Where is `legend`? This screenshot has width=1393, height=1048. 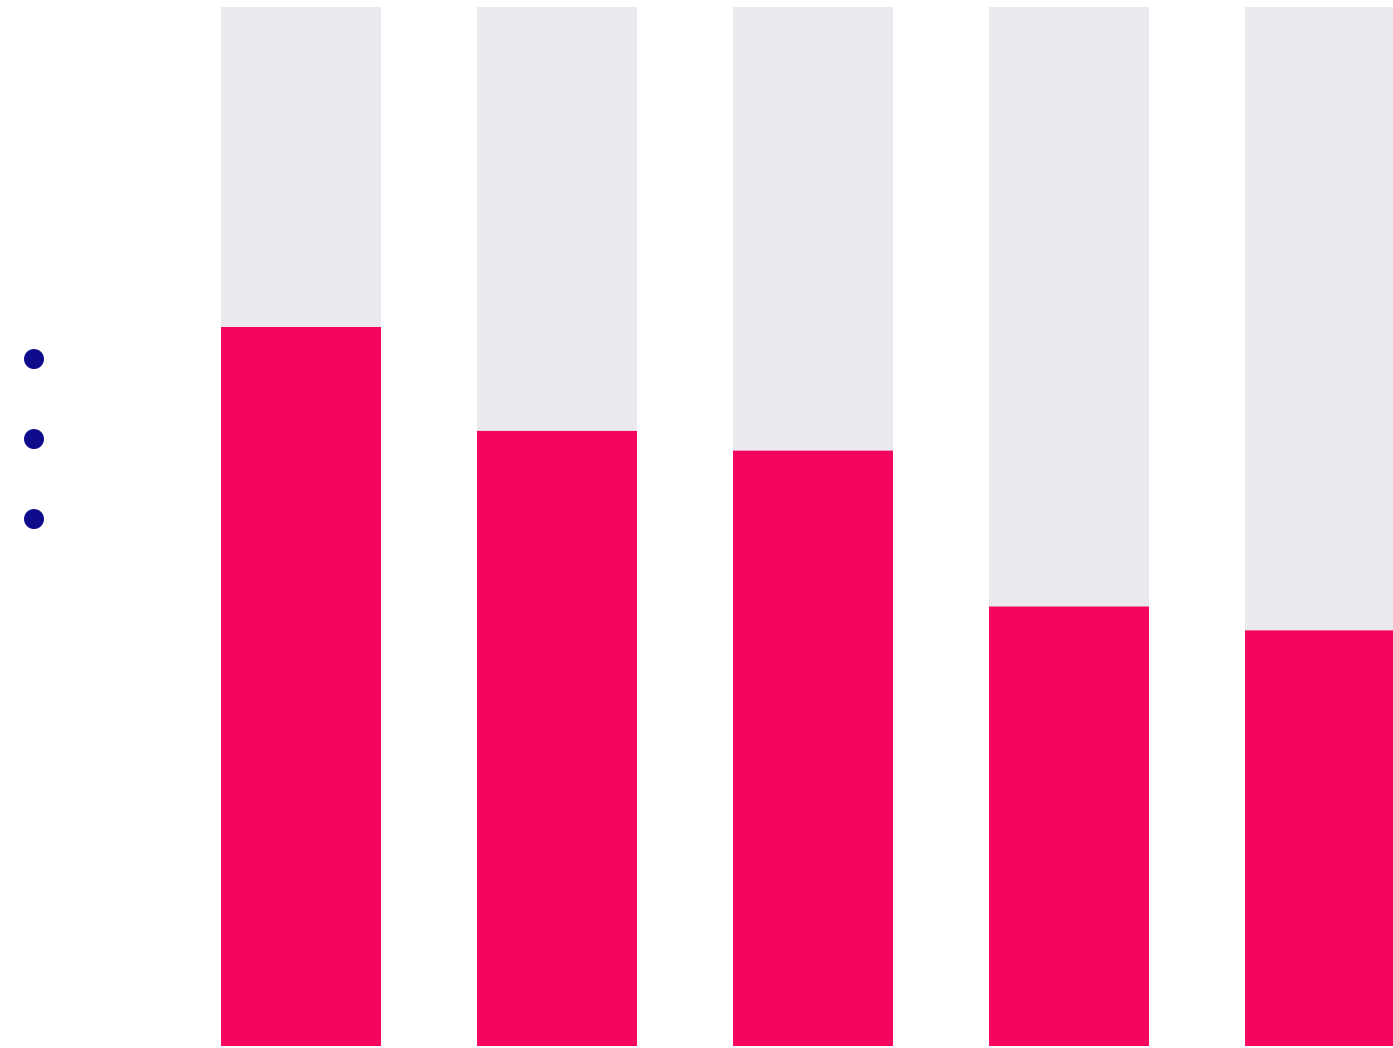
legend is located at coordinates (34, 439).